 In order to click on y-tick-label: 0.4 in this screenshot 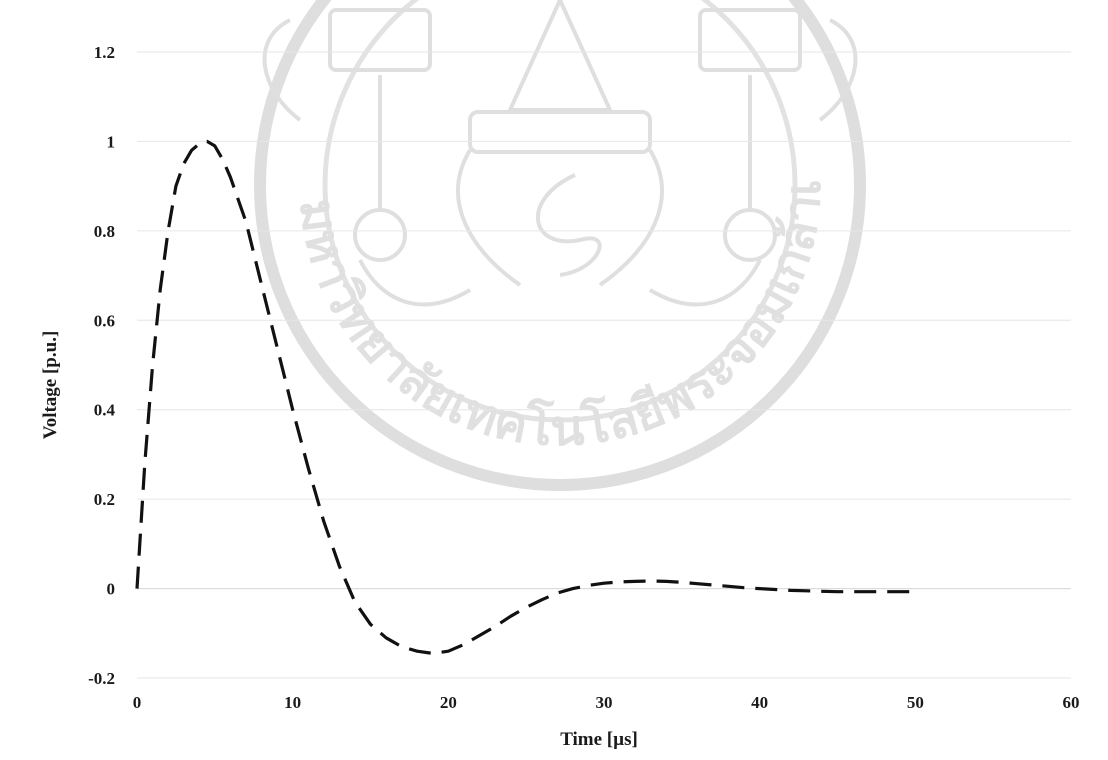, I will do `click(105, 410)`.